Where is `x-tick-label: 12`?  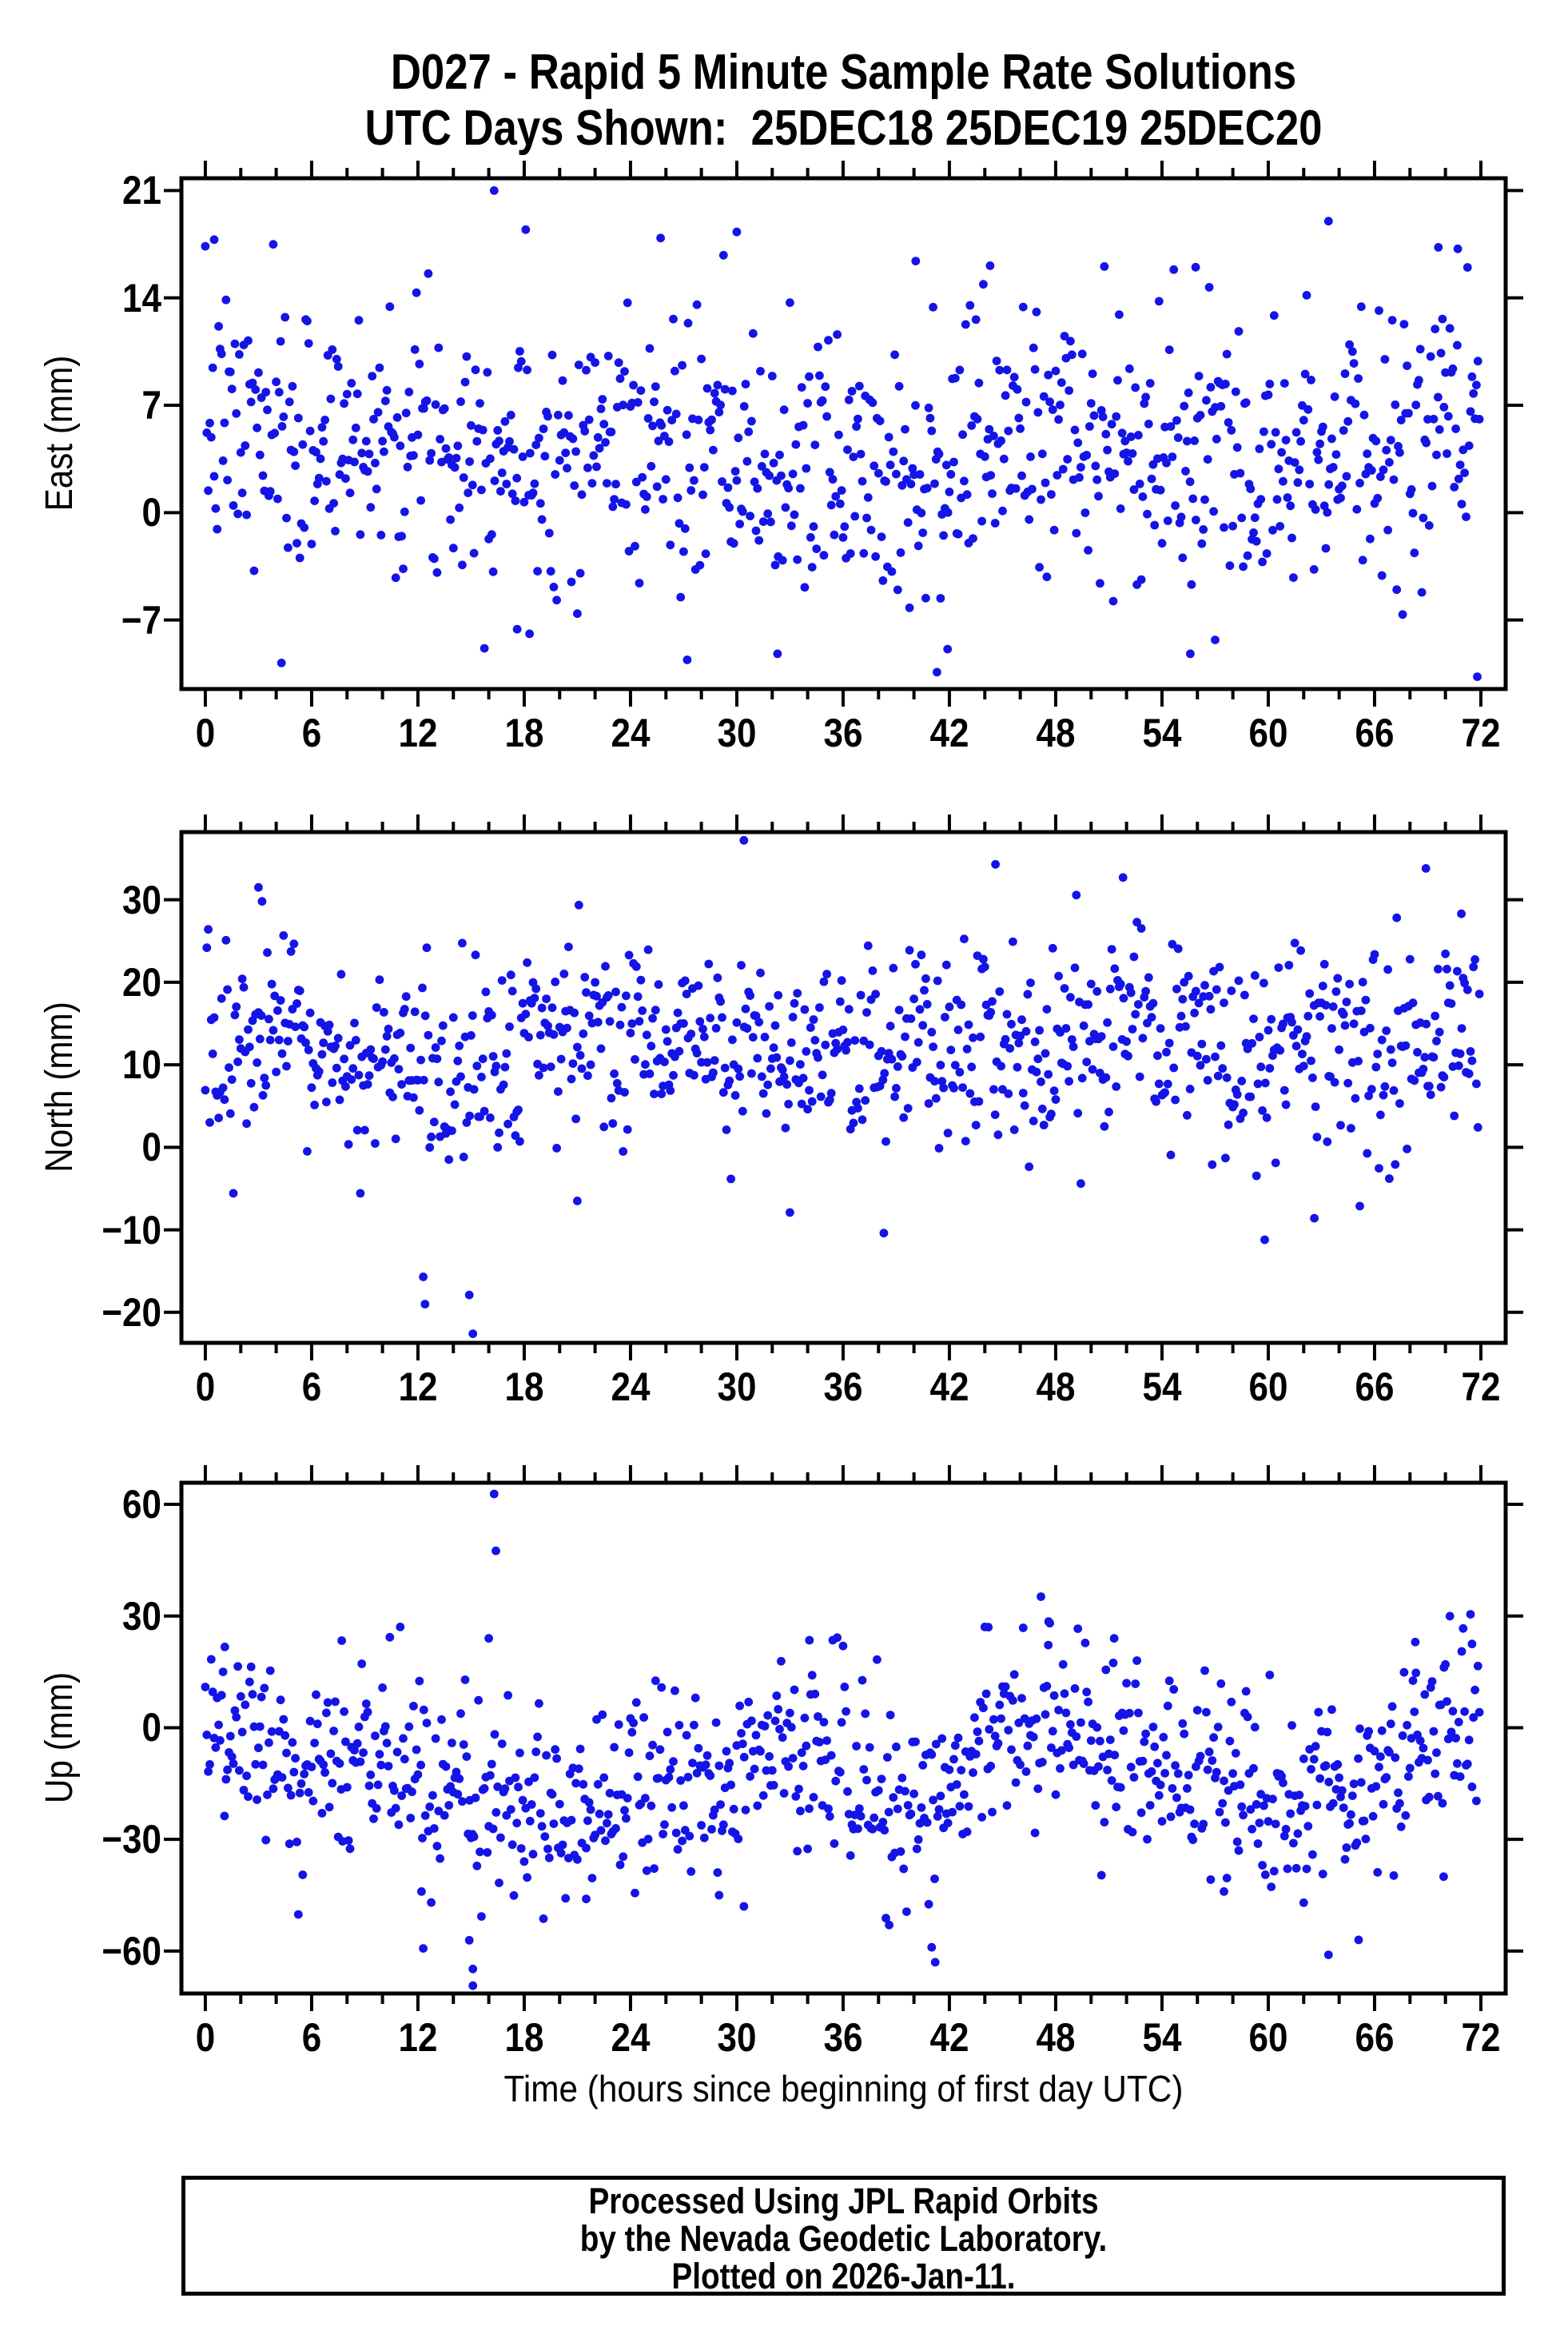
x-tick-label: 12 is located at coordinates (418, 733).